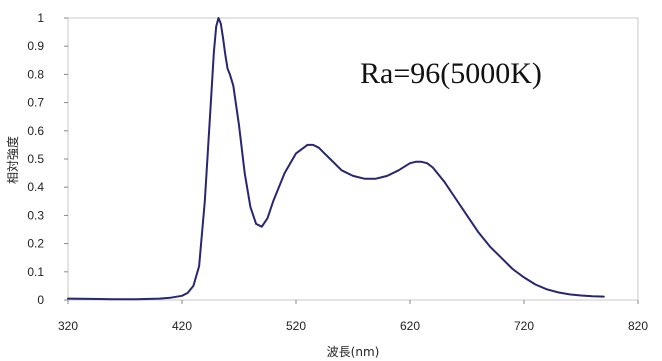 This screenshot has width=662, height=361. I want to click on y-tick-label: 0, so click(40, 300).